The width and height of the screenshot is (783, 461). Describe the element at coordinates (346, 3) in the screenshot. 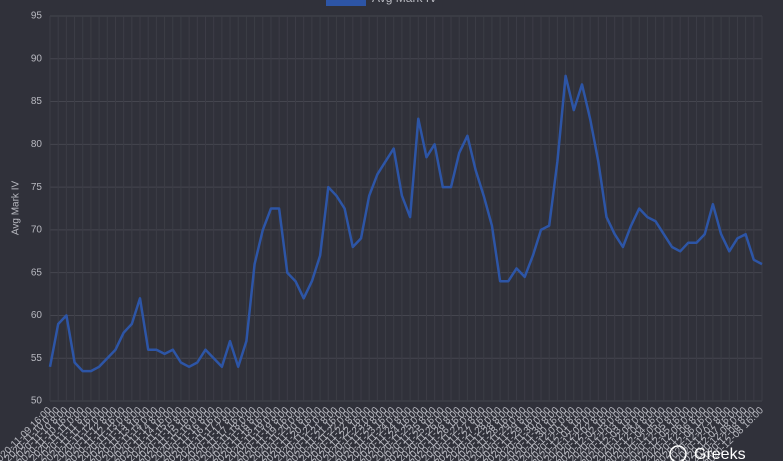

I see `legend-swatch` at that location.